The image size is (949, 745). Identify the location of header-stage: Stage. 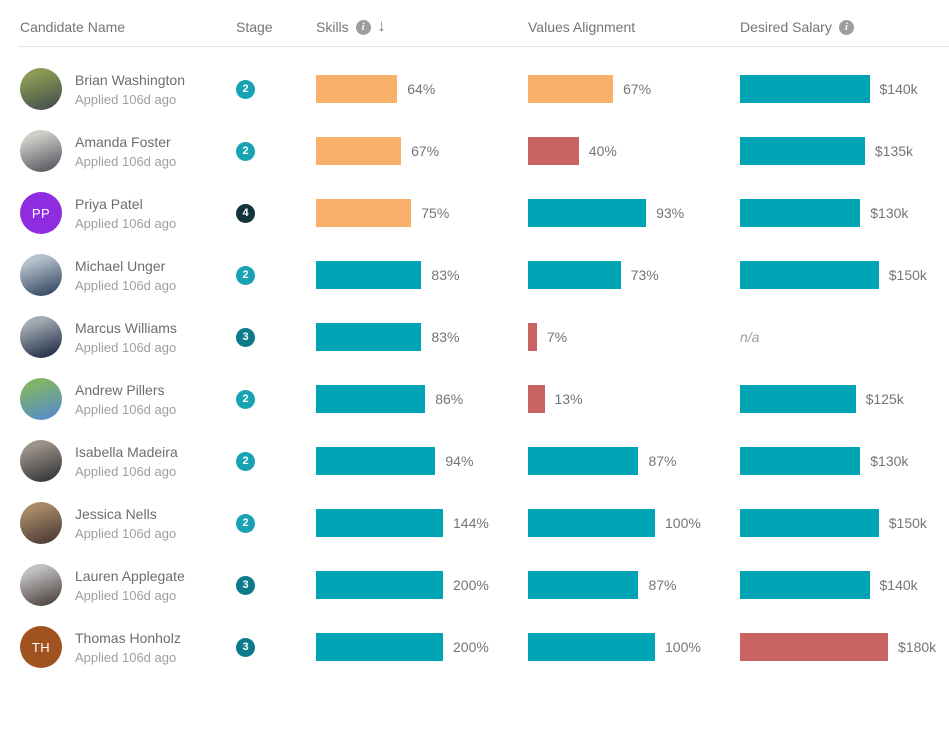
(276, 27).